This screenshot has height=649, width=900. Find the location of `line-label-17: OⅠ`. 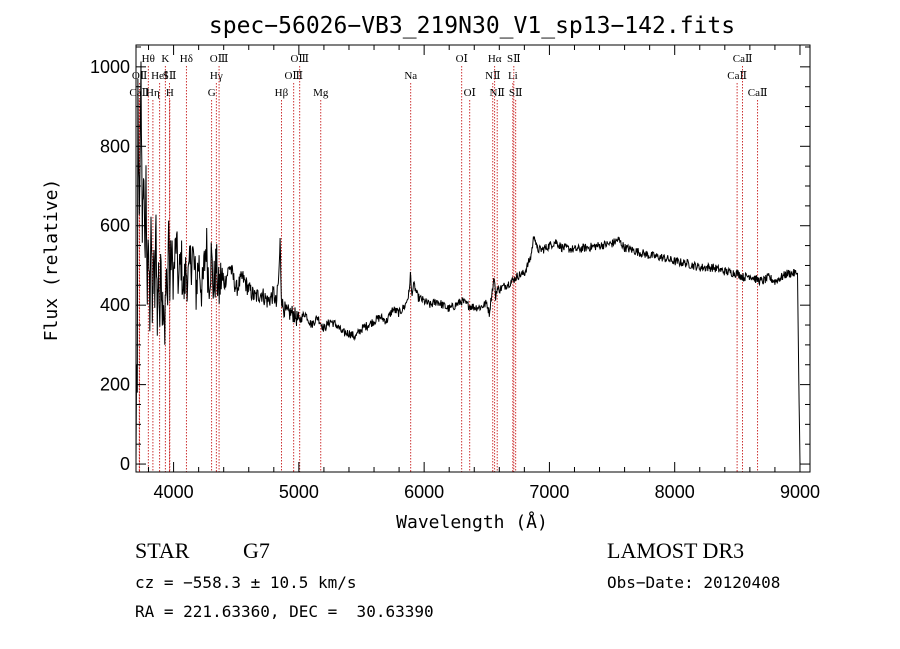

line-label-17: OⅠ is located at coordinates (462, 59).